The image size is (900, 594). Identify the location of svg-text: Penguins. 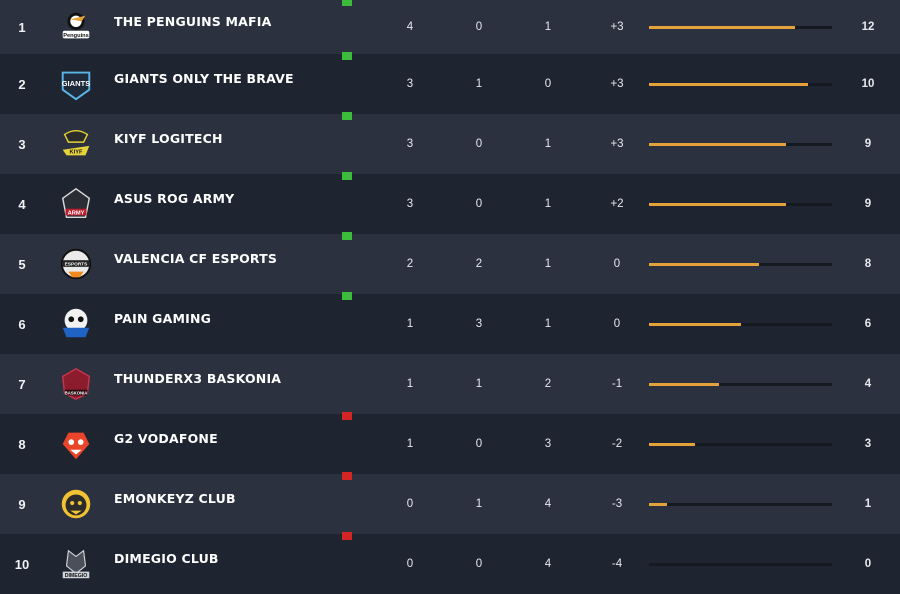
(76, 36).